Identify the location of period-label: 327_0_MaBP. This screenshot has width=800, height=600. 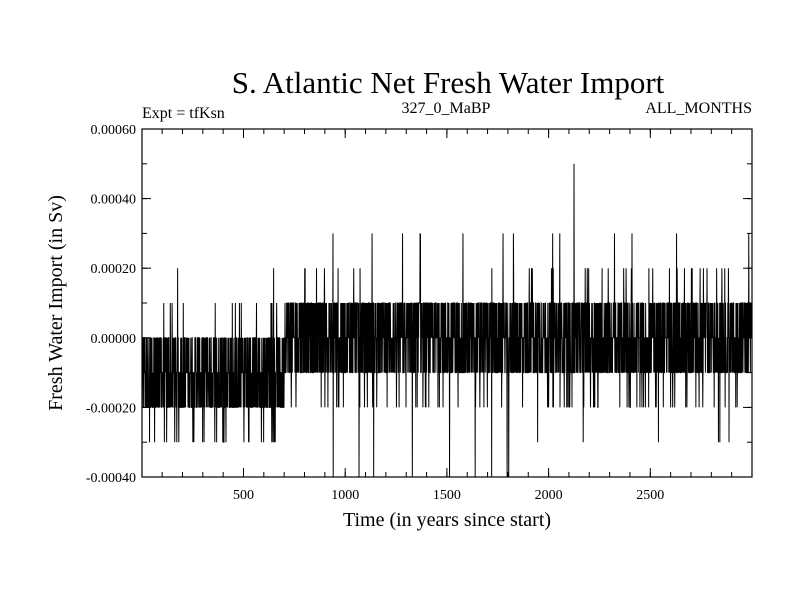
(446, 108).